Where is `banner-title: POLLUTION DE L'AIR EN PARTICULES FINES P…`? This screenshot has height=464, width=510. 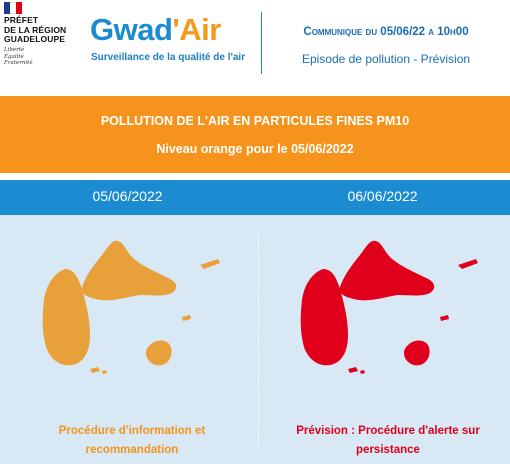 banner-title: POLLUTION DE L'AIR EN PARTICULES FINES P… is located at coordinates (255, 121).